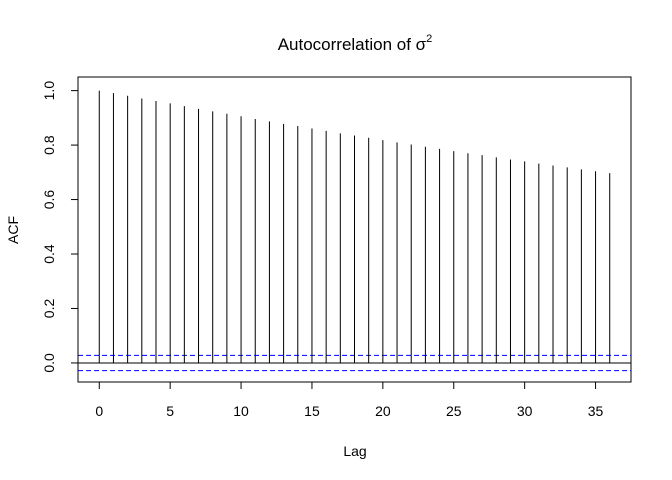 The image size is (672, 480). What do you see at coordinates (429, 39) in the screenshot?
I see `chart-title-superscript: 2` at bounding box center [429, 39].